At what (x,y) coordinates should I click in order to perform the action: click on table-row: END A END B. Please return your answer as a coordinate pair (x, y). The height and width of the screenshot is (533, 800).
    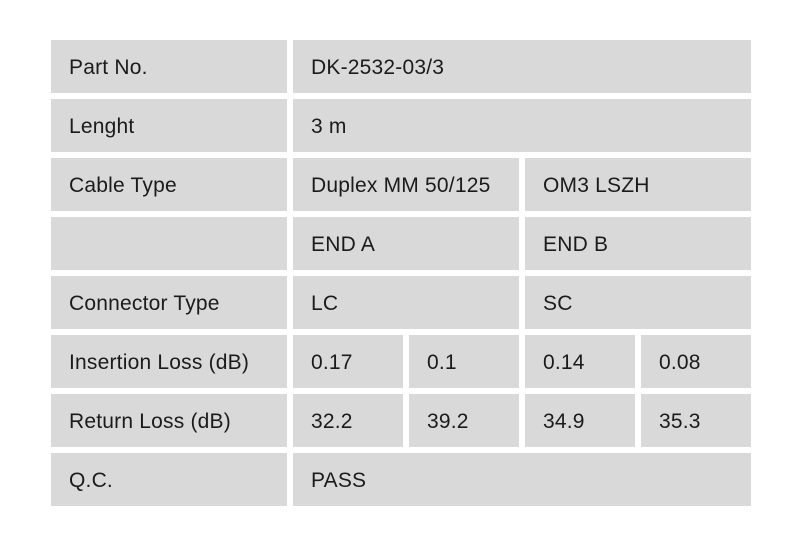
    Looking at the image, I should click on (401, 243).